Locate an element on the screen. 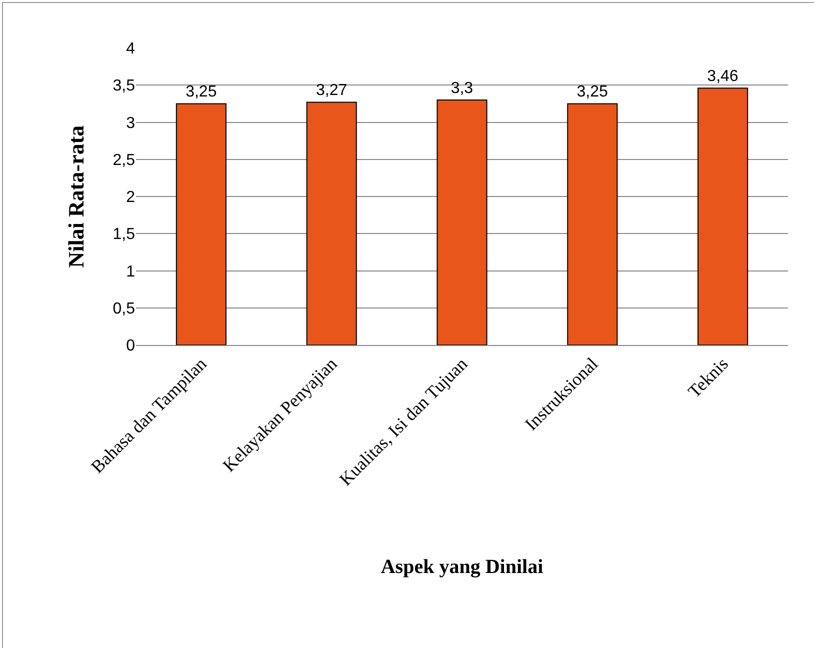  data-label: 3,27 is located at coordinates (332, 91).